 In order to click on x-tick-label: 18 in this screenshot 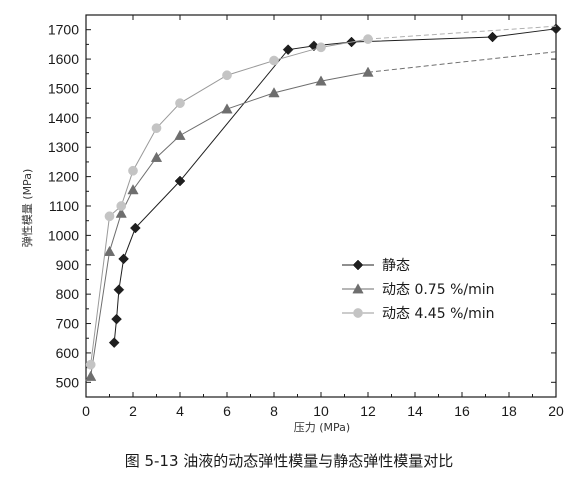, I will do `click(509, 411)`.